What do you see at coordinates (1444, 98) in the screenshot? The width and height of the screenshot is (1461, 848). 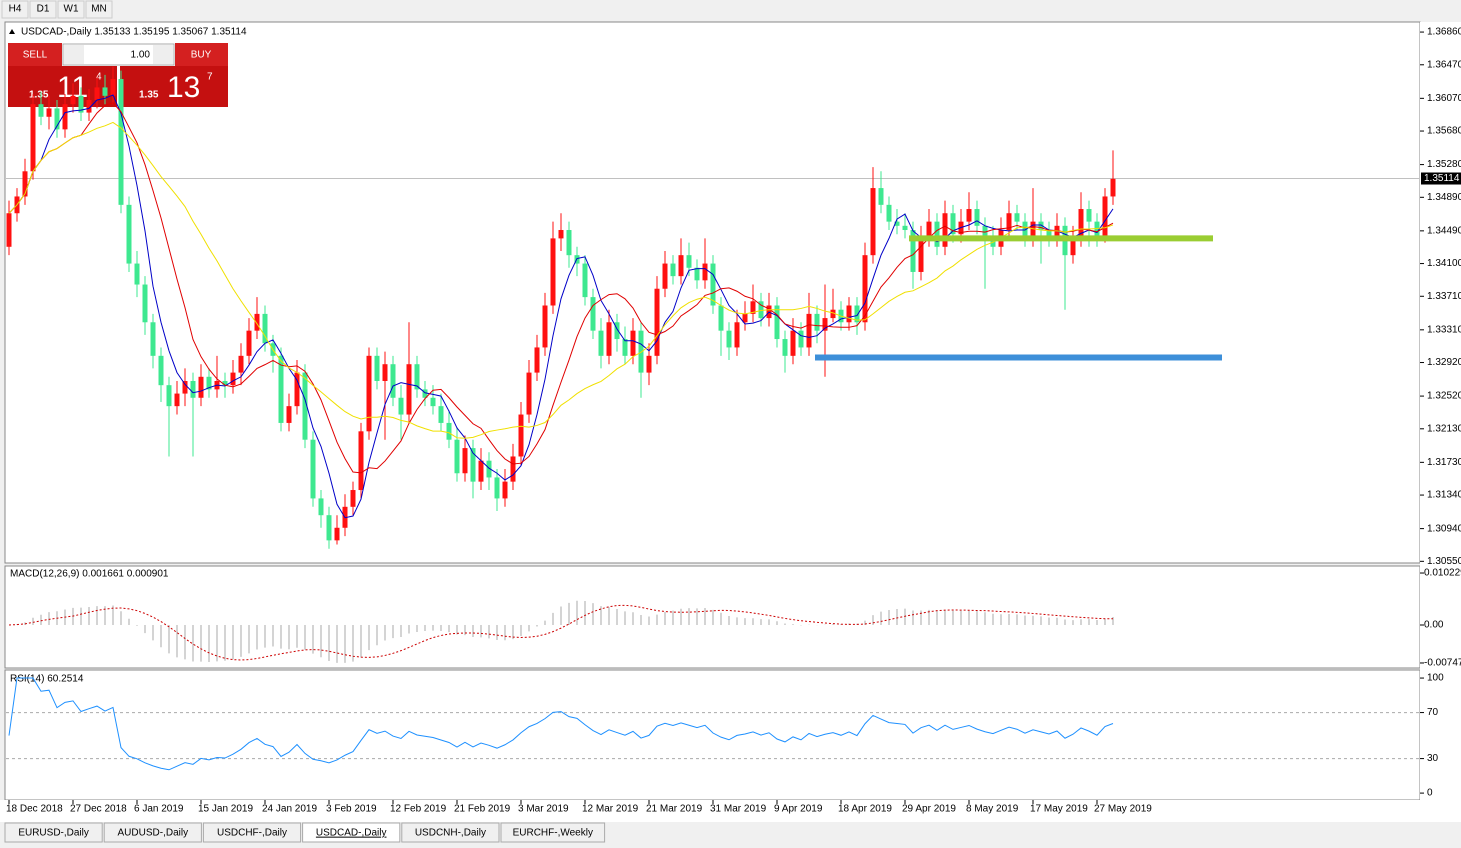 I see `y-tick-label: 1.36070` at bounding box center [1444, 98].